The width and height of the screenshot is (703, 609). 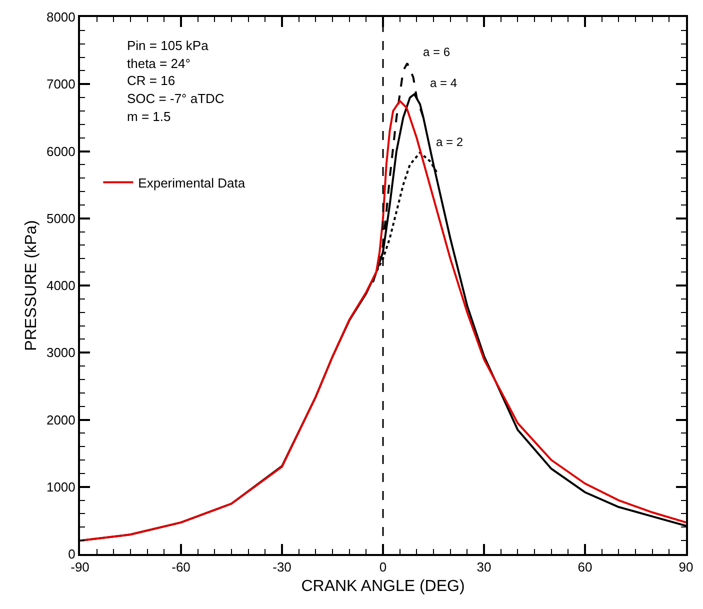 I want to click on legend-label: Experimental Data, so click(x=192, y=182).